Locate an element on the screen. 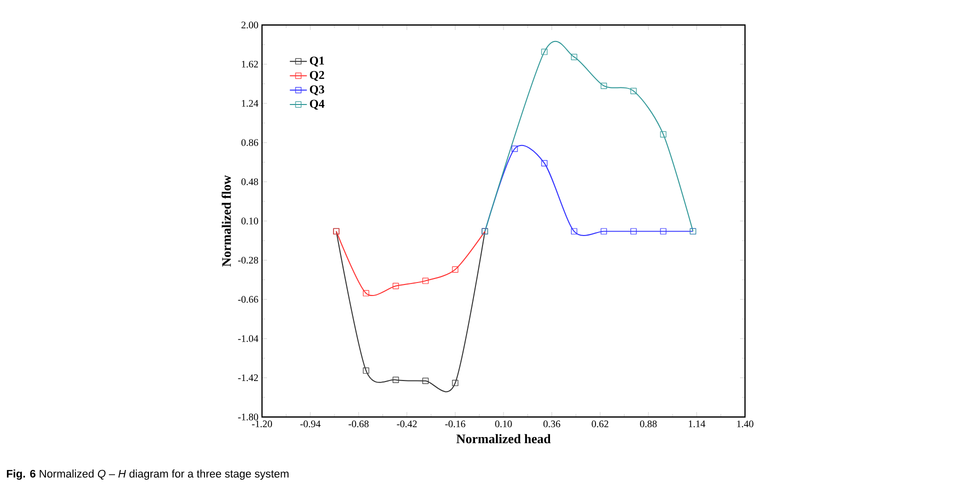 The height and width of the screenshot is (484, 959). x-tick-label: 1.40 is located at coordinates (745, 424).